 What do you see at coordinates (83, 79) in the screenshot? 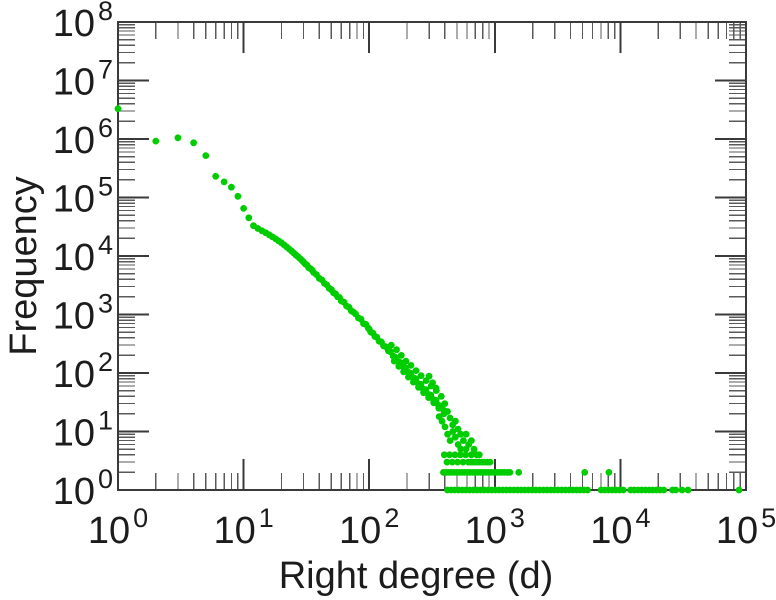
I see `y-tick-label-10e7: 10 7` at bounding box center [83, 79].